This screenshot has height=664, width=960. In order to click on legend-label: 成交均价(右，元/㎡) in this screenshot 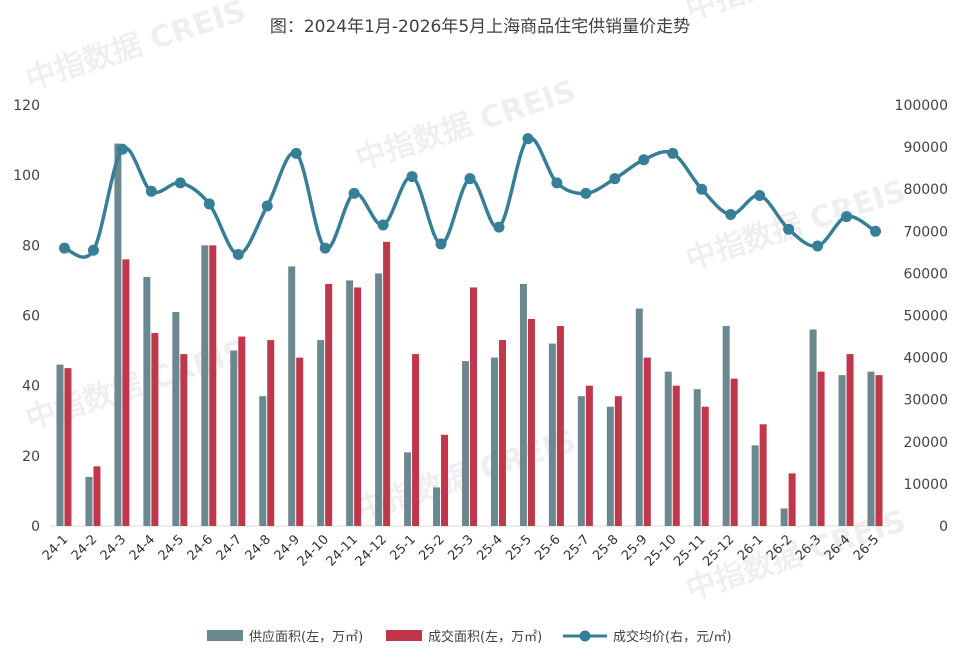, I will do `click(672, 637)`.